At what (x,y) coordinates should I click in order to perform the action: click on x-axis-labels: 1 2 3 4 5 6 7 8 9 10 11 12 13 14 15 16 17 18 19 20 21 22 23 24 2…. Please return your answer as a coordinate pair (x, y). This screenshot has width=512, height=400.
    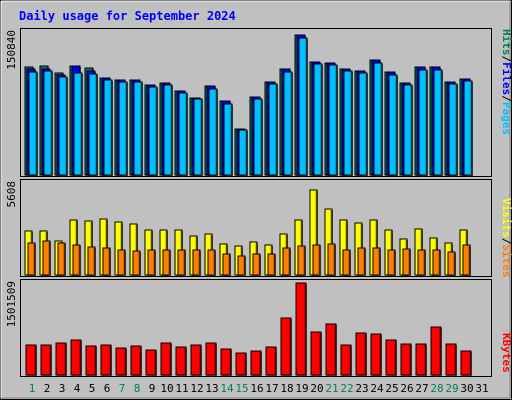
    Looking at the image, I should click on (259, 388).